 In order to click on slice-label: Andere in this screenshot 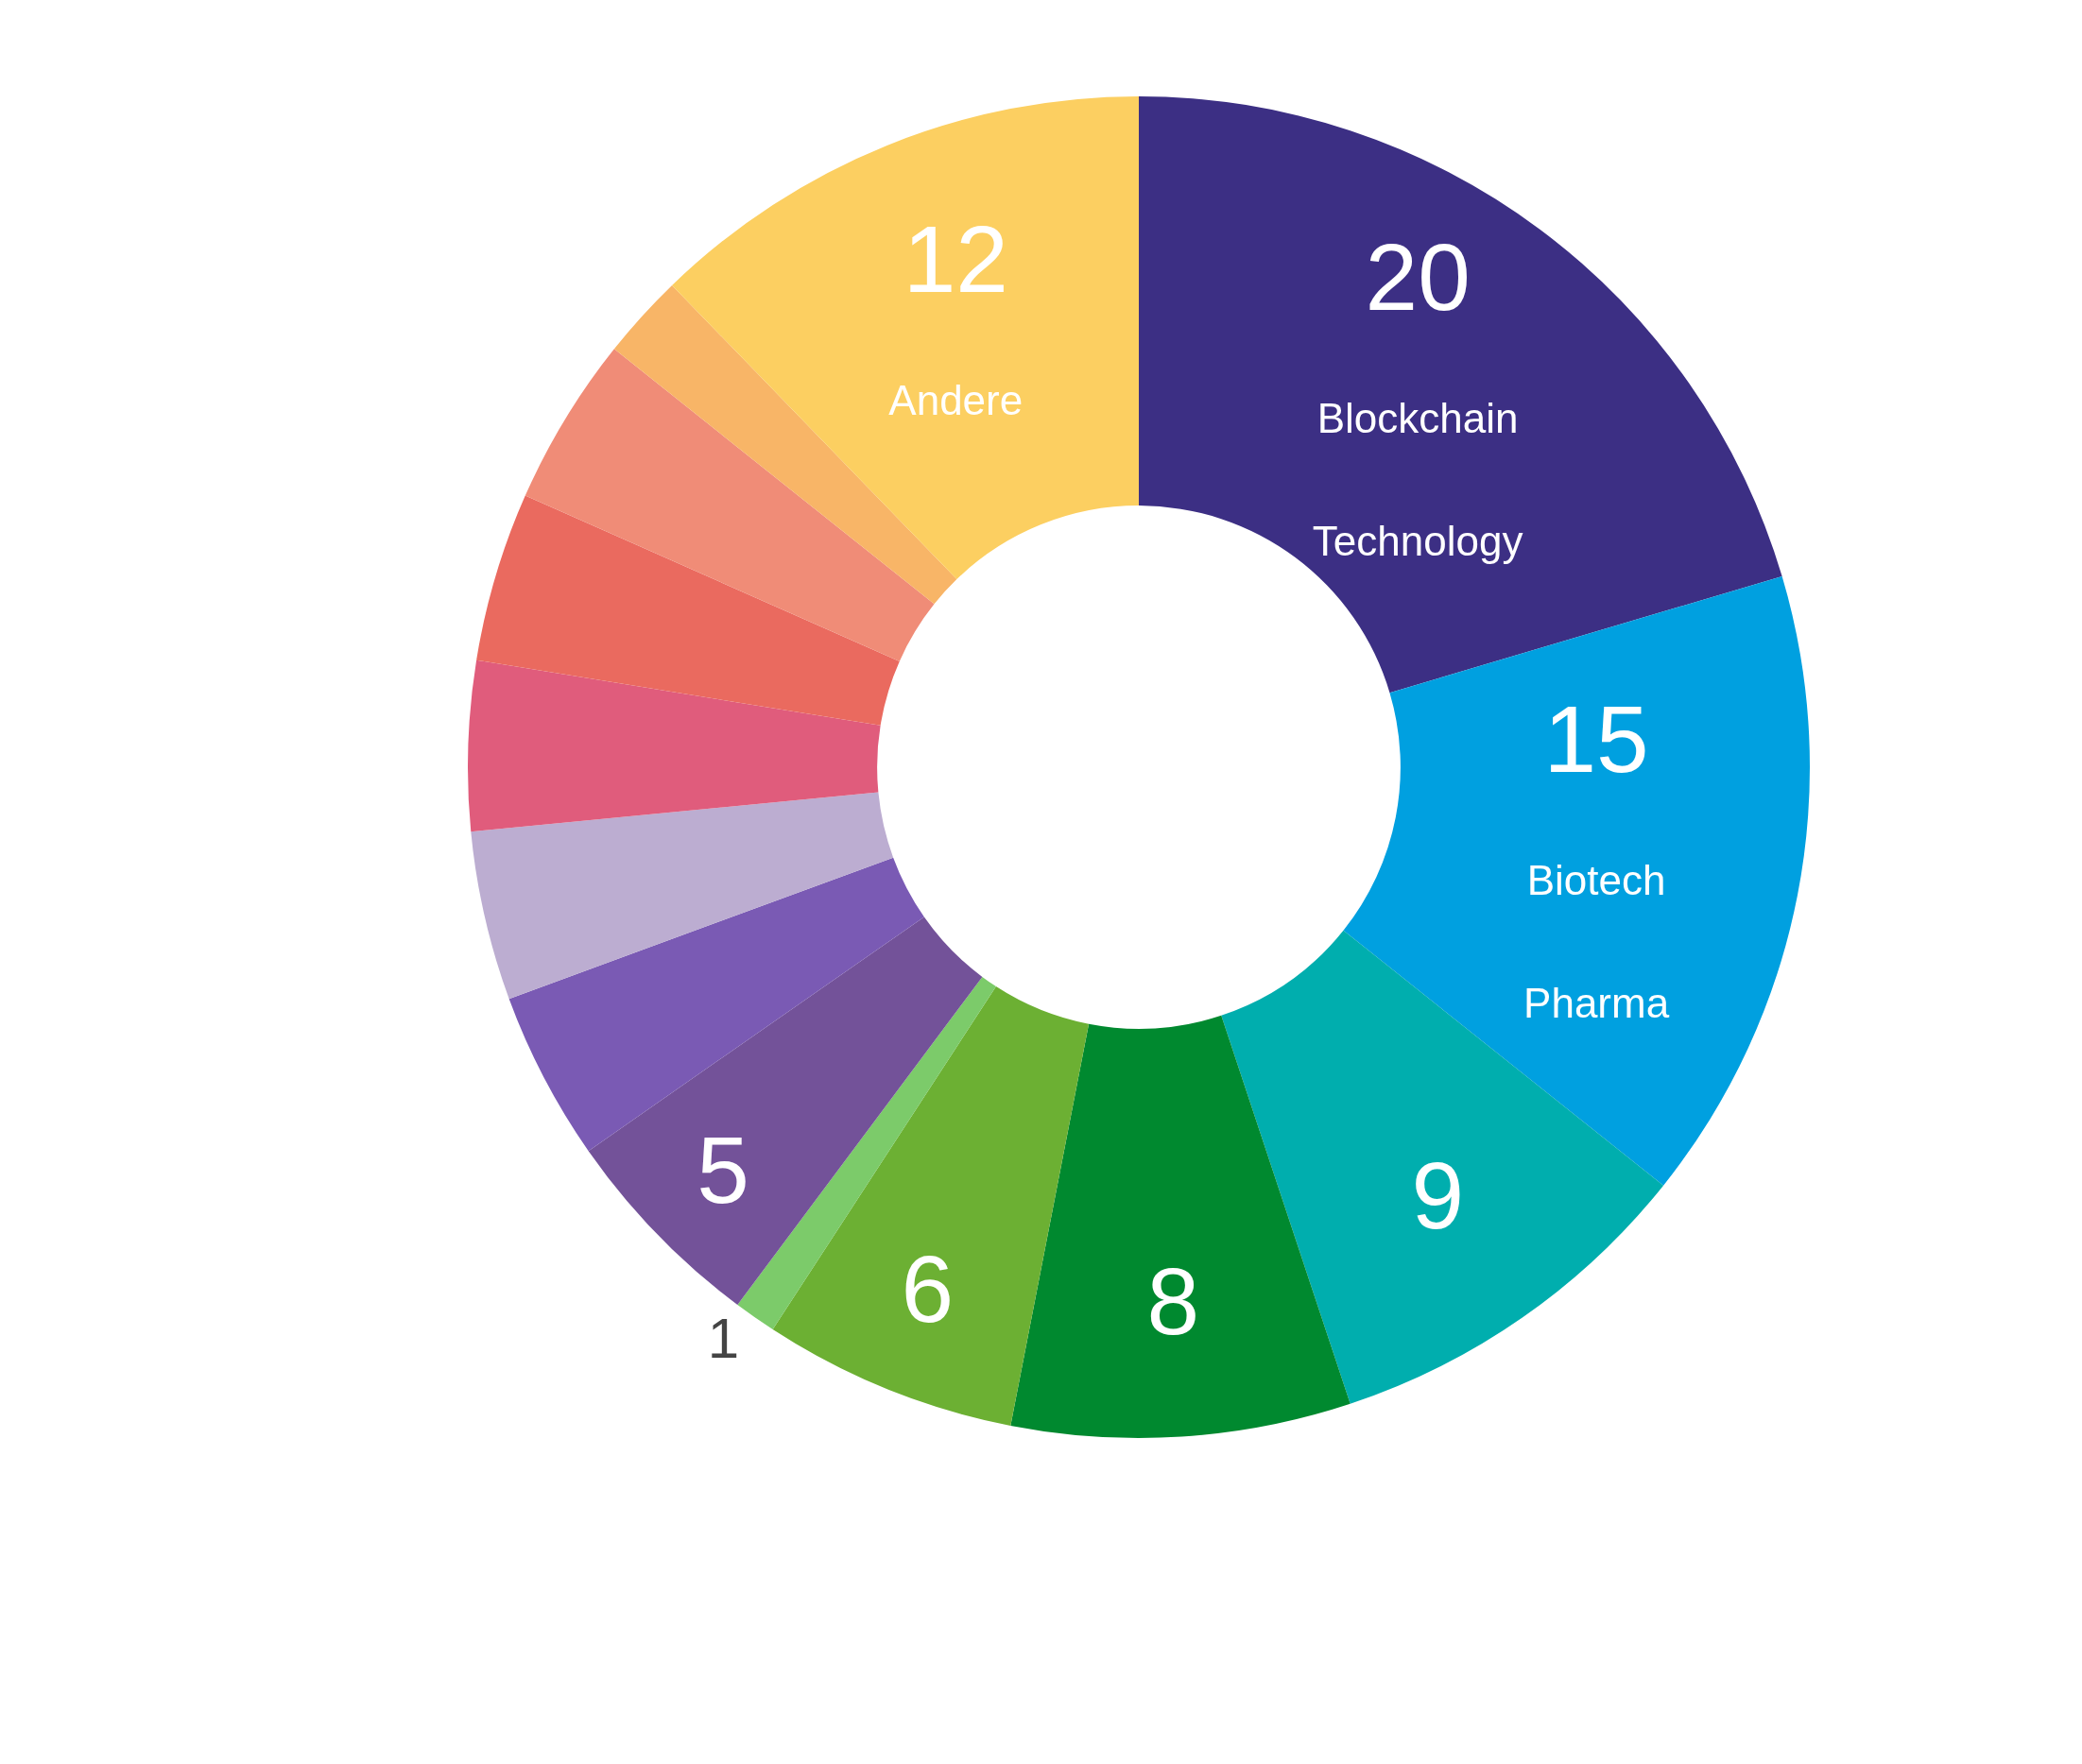, I will do `click(956, 400)`.